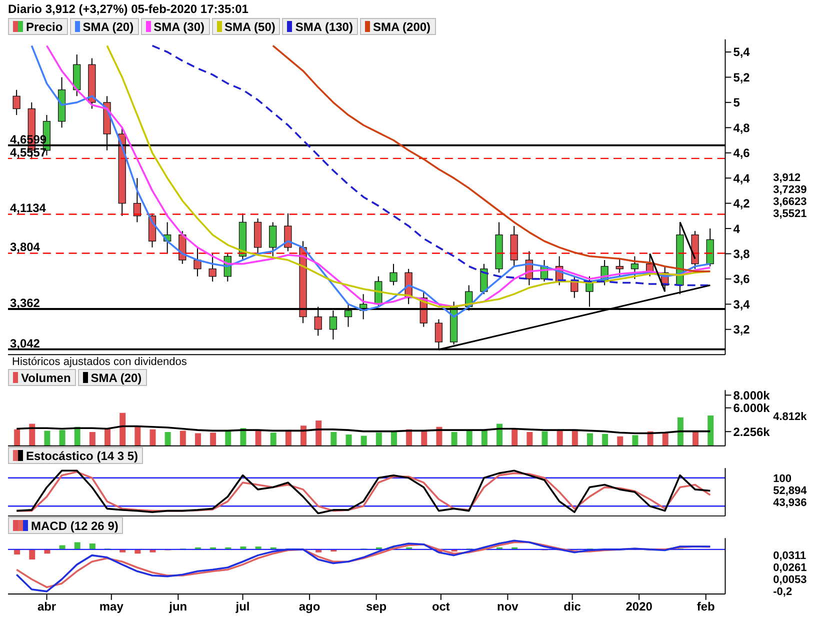 Image resolution: width=835 pixels, height=620 pixels. What do you see at coordinates (741, 253) in the screenshot?
I see `y-tick-label: 3,8` at bounding box center [741, 253].